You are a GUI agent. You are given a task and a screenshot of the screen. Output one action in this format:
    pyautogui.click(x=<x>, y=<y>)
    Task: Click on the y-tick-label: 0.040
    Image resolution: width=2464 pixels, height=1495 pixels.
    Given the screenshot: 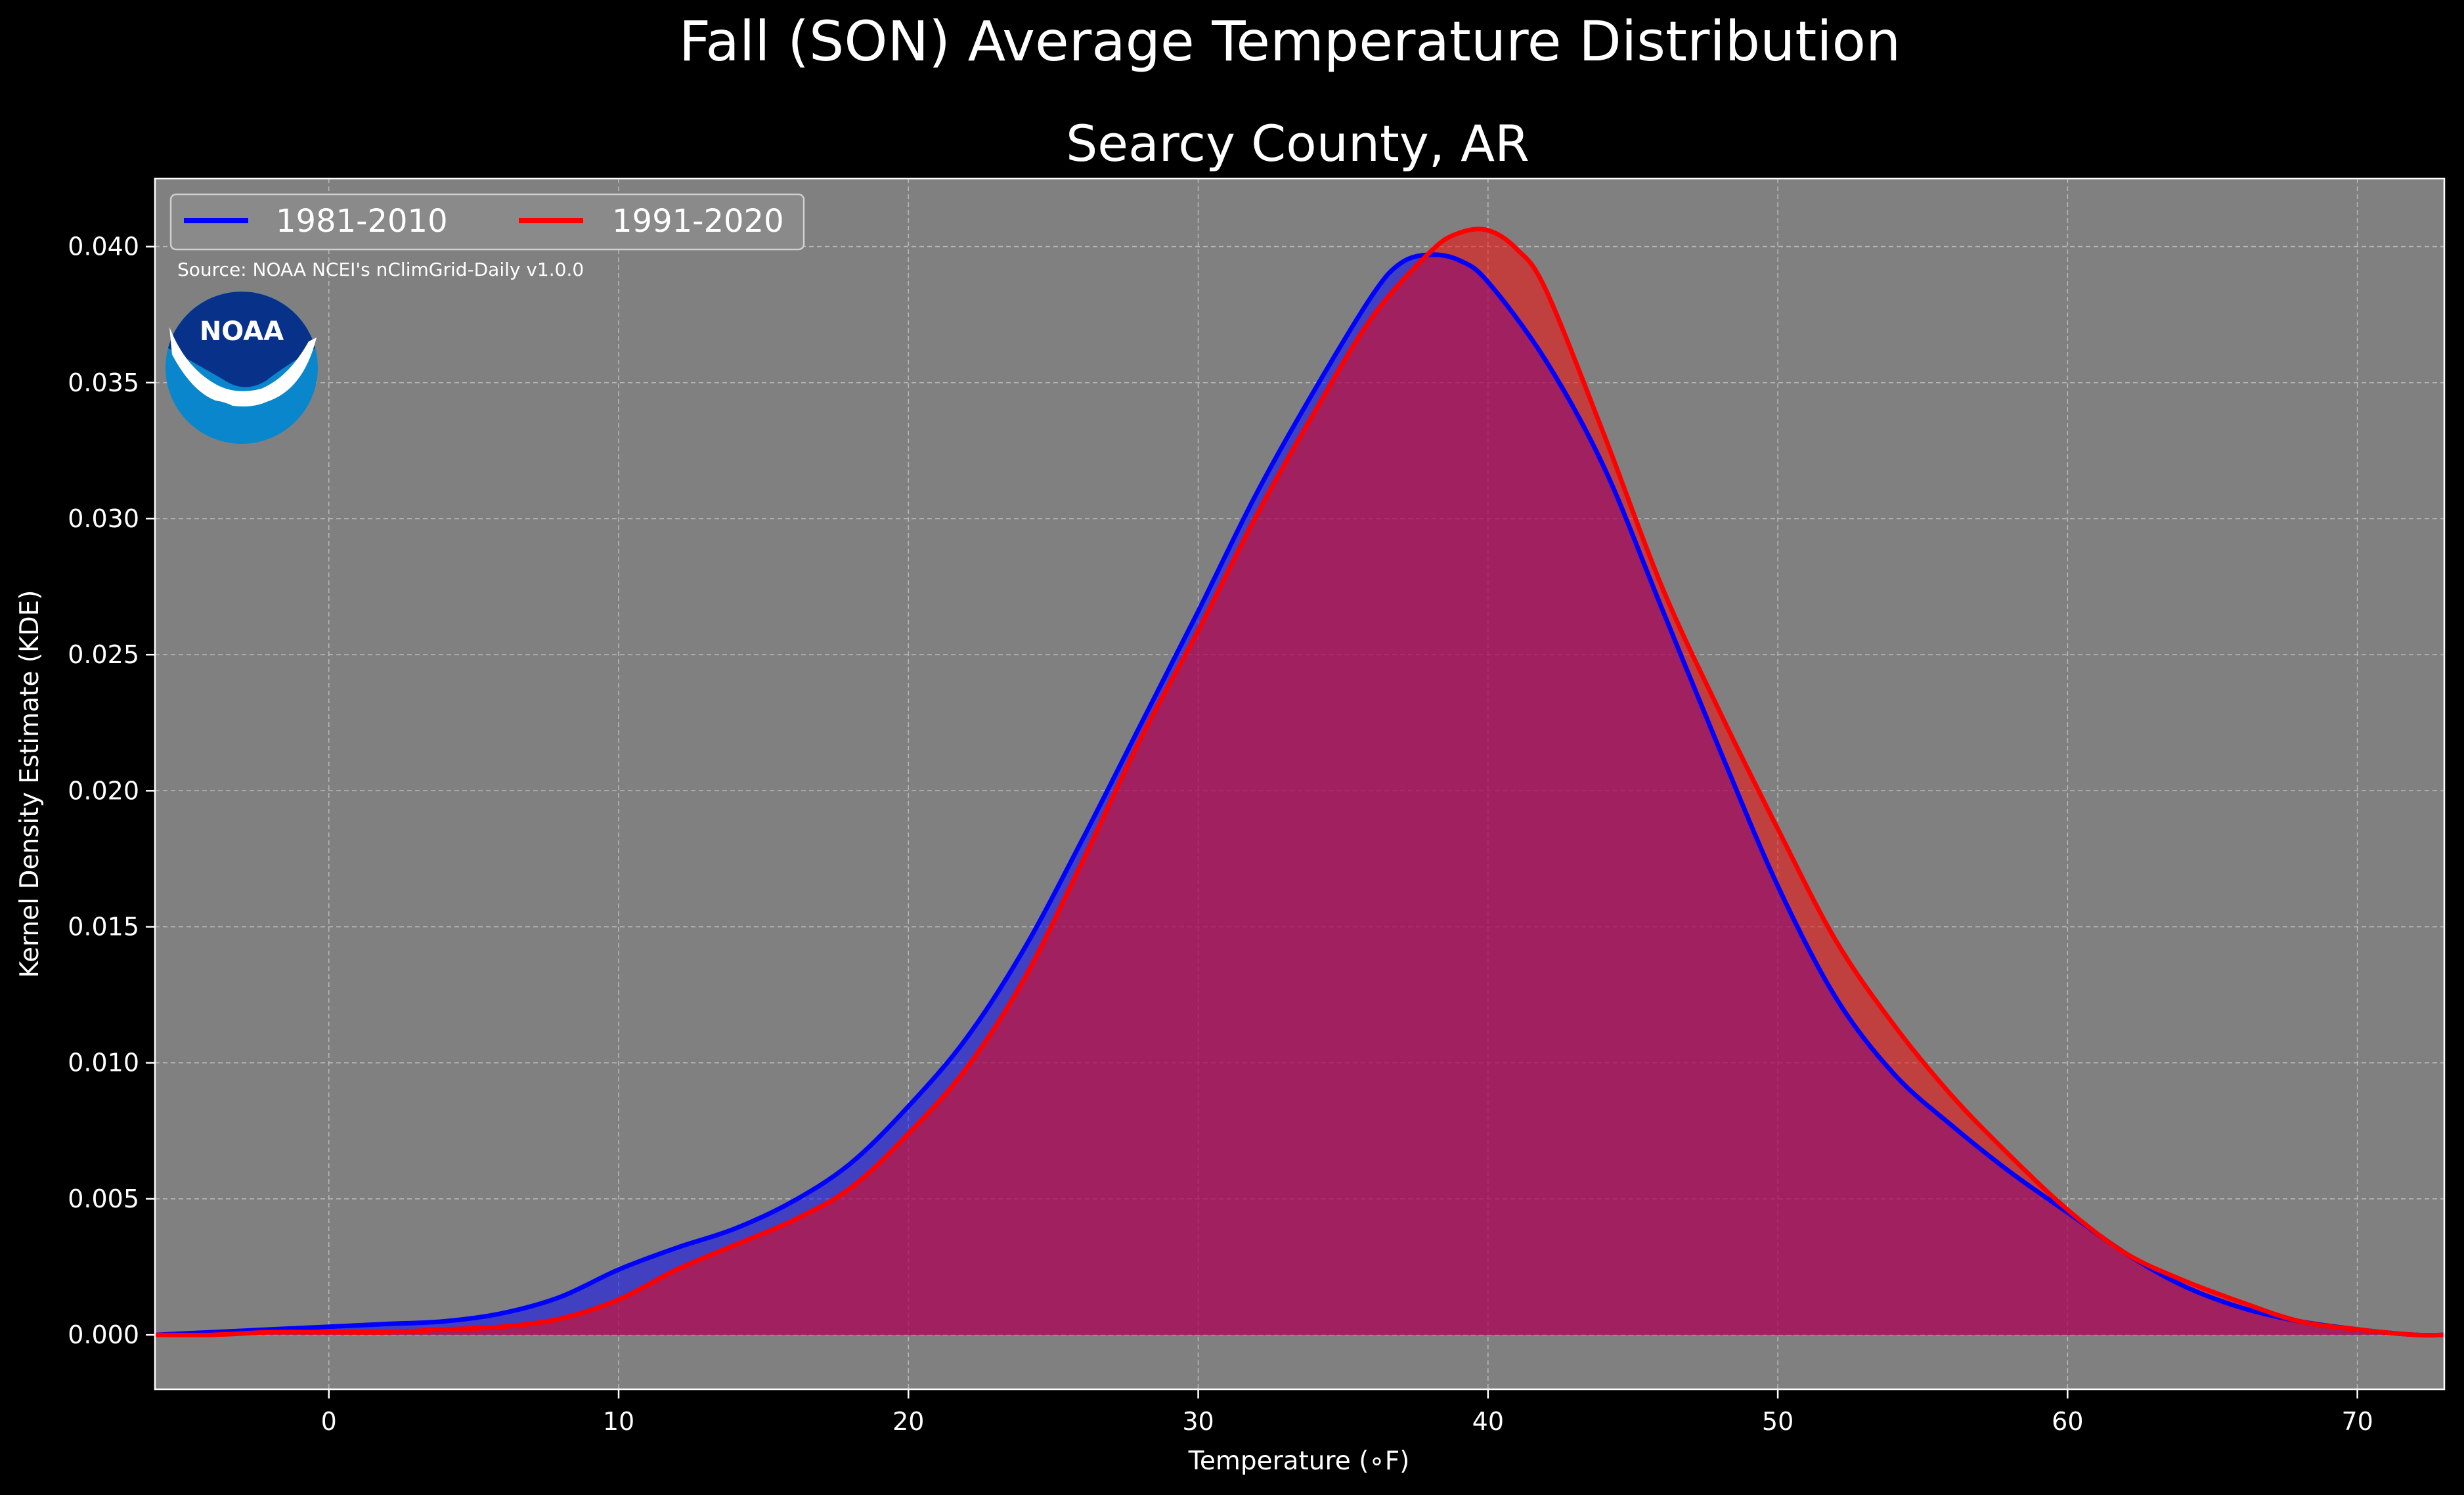 What is the action you would take?
    pyautogui.click(x=103, y=246)
    